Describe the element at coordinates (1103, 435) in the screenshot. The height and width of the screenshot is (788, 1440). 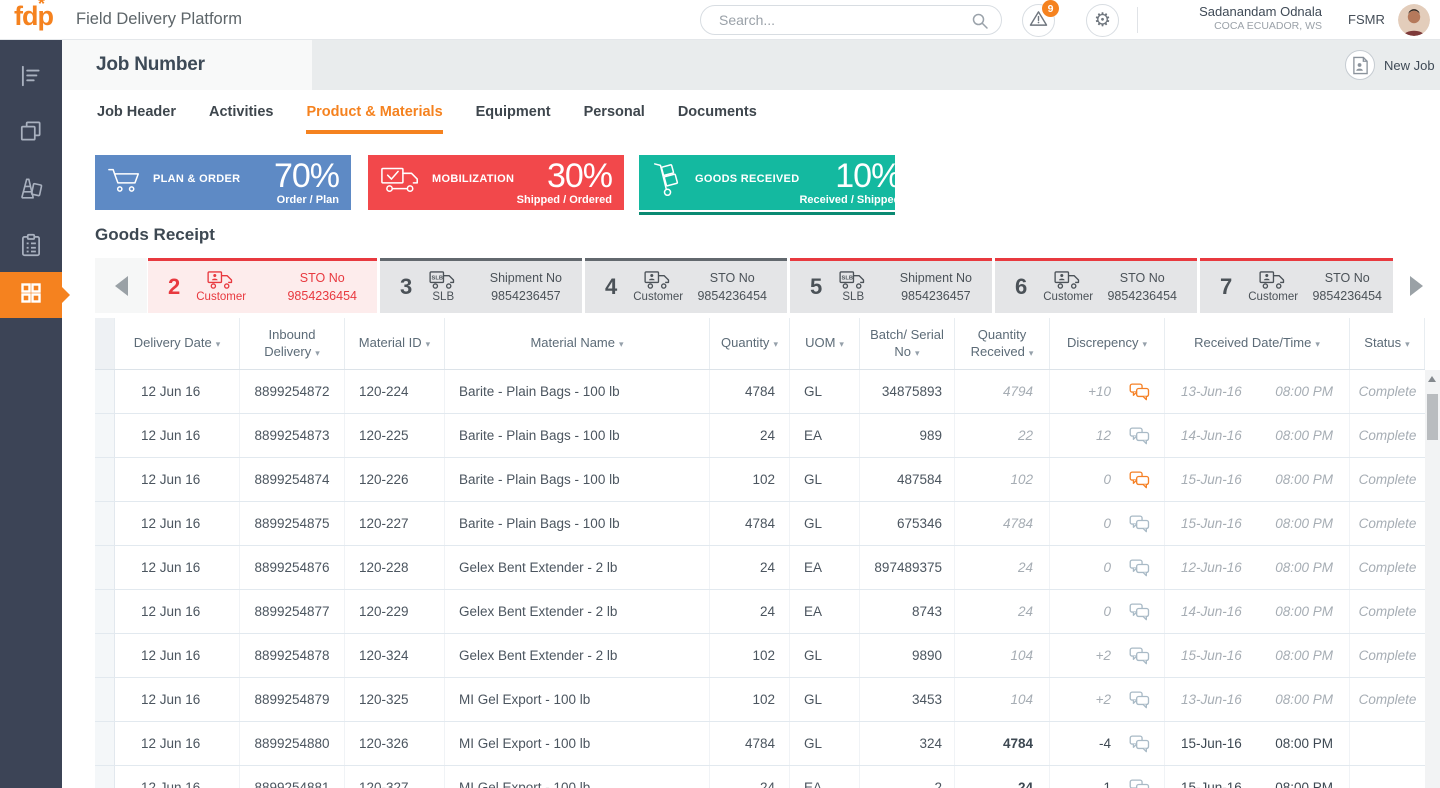
I see `cell-discrepancy-value: 12` at that location.